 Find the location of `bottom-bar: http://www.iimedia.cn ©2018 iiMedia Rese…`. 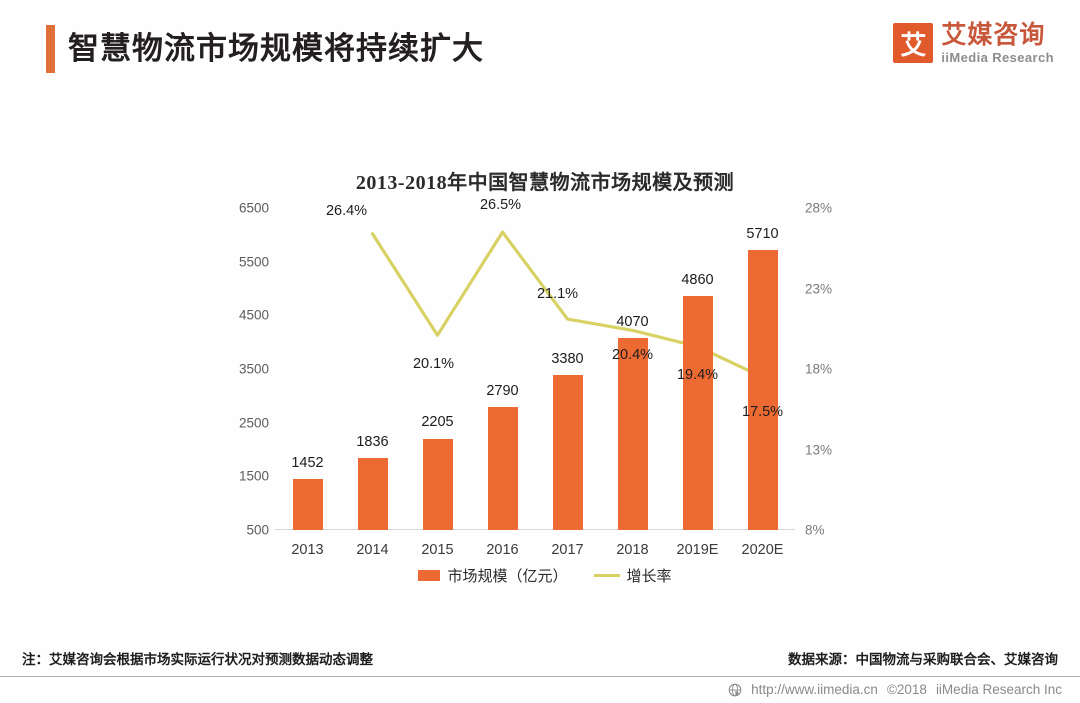

bottom-bar: http://www.iimedia.cn ©2018 iiMedia Rese… is located at coordinates (895, 689).